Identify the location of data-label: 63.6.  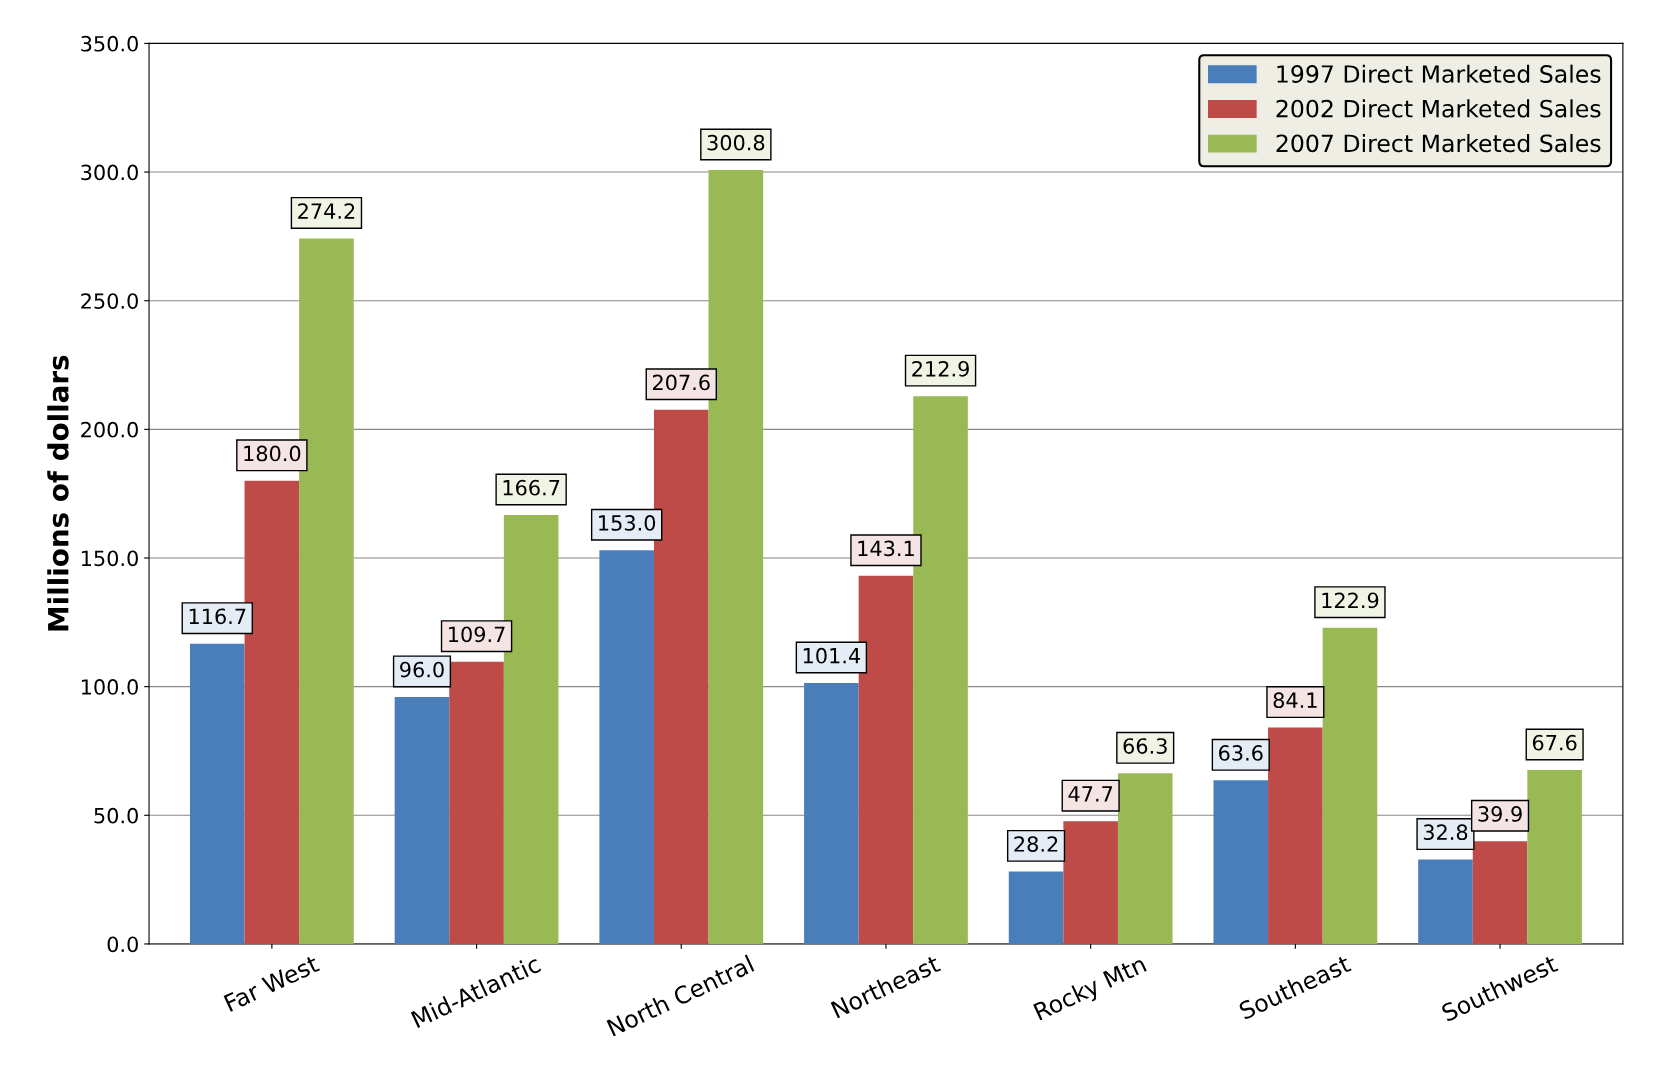
(1241, 753).